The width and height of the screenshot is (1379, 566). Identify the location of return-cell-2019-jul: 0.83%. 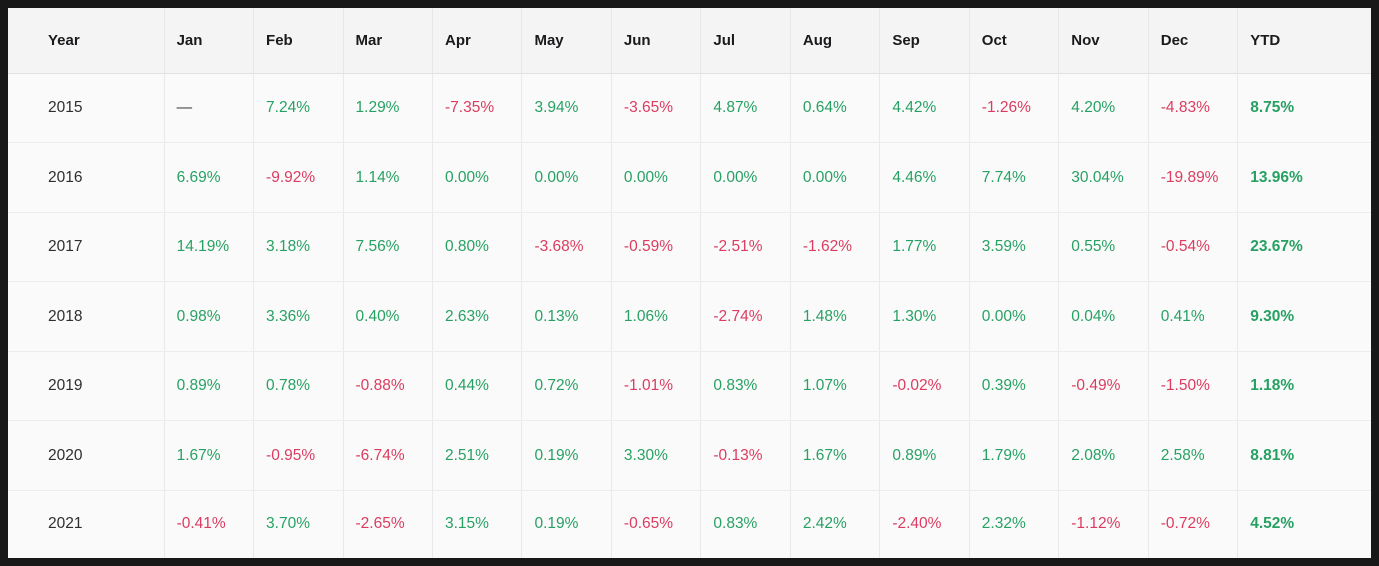
(745, 386).